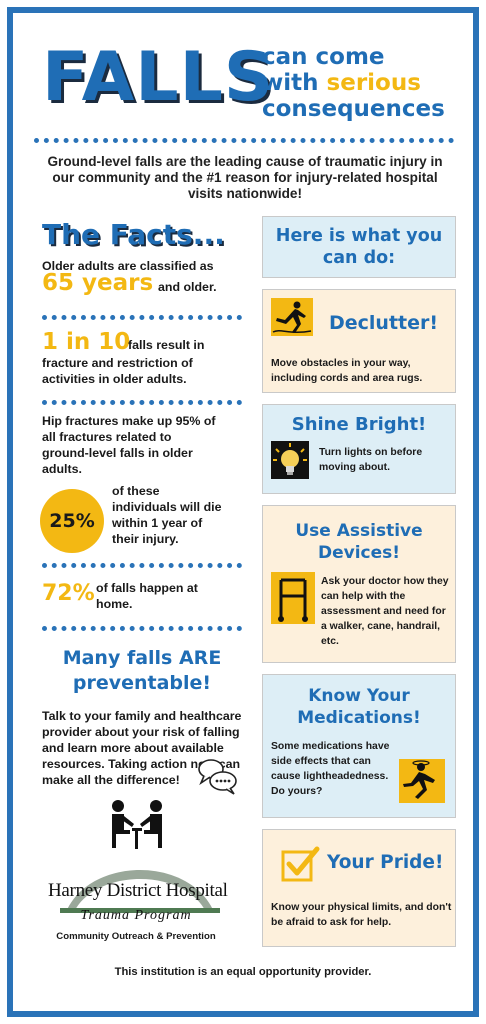 The image size is (486, 1024). What do you see at coordinates (137, 824) in the screenshot?
I see `people-talking-icon` at bounding box center [137, 824].